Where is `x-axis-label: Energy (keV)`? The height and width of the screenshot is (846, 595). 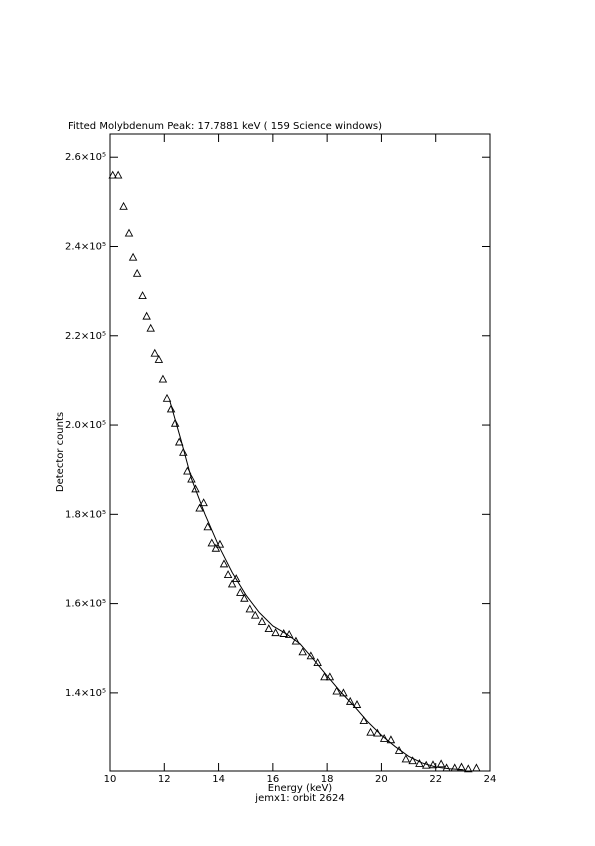
x-axis-label: Energy (keV) is located at coordinates (300, 788).